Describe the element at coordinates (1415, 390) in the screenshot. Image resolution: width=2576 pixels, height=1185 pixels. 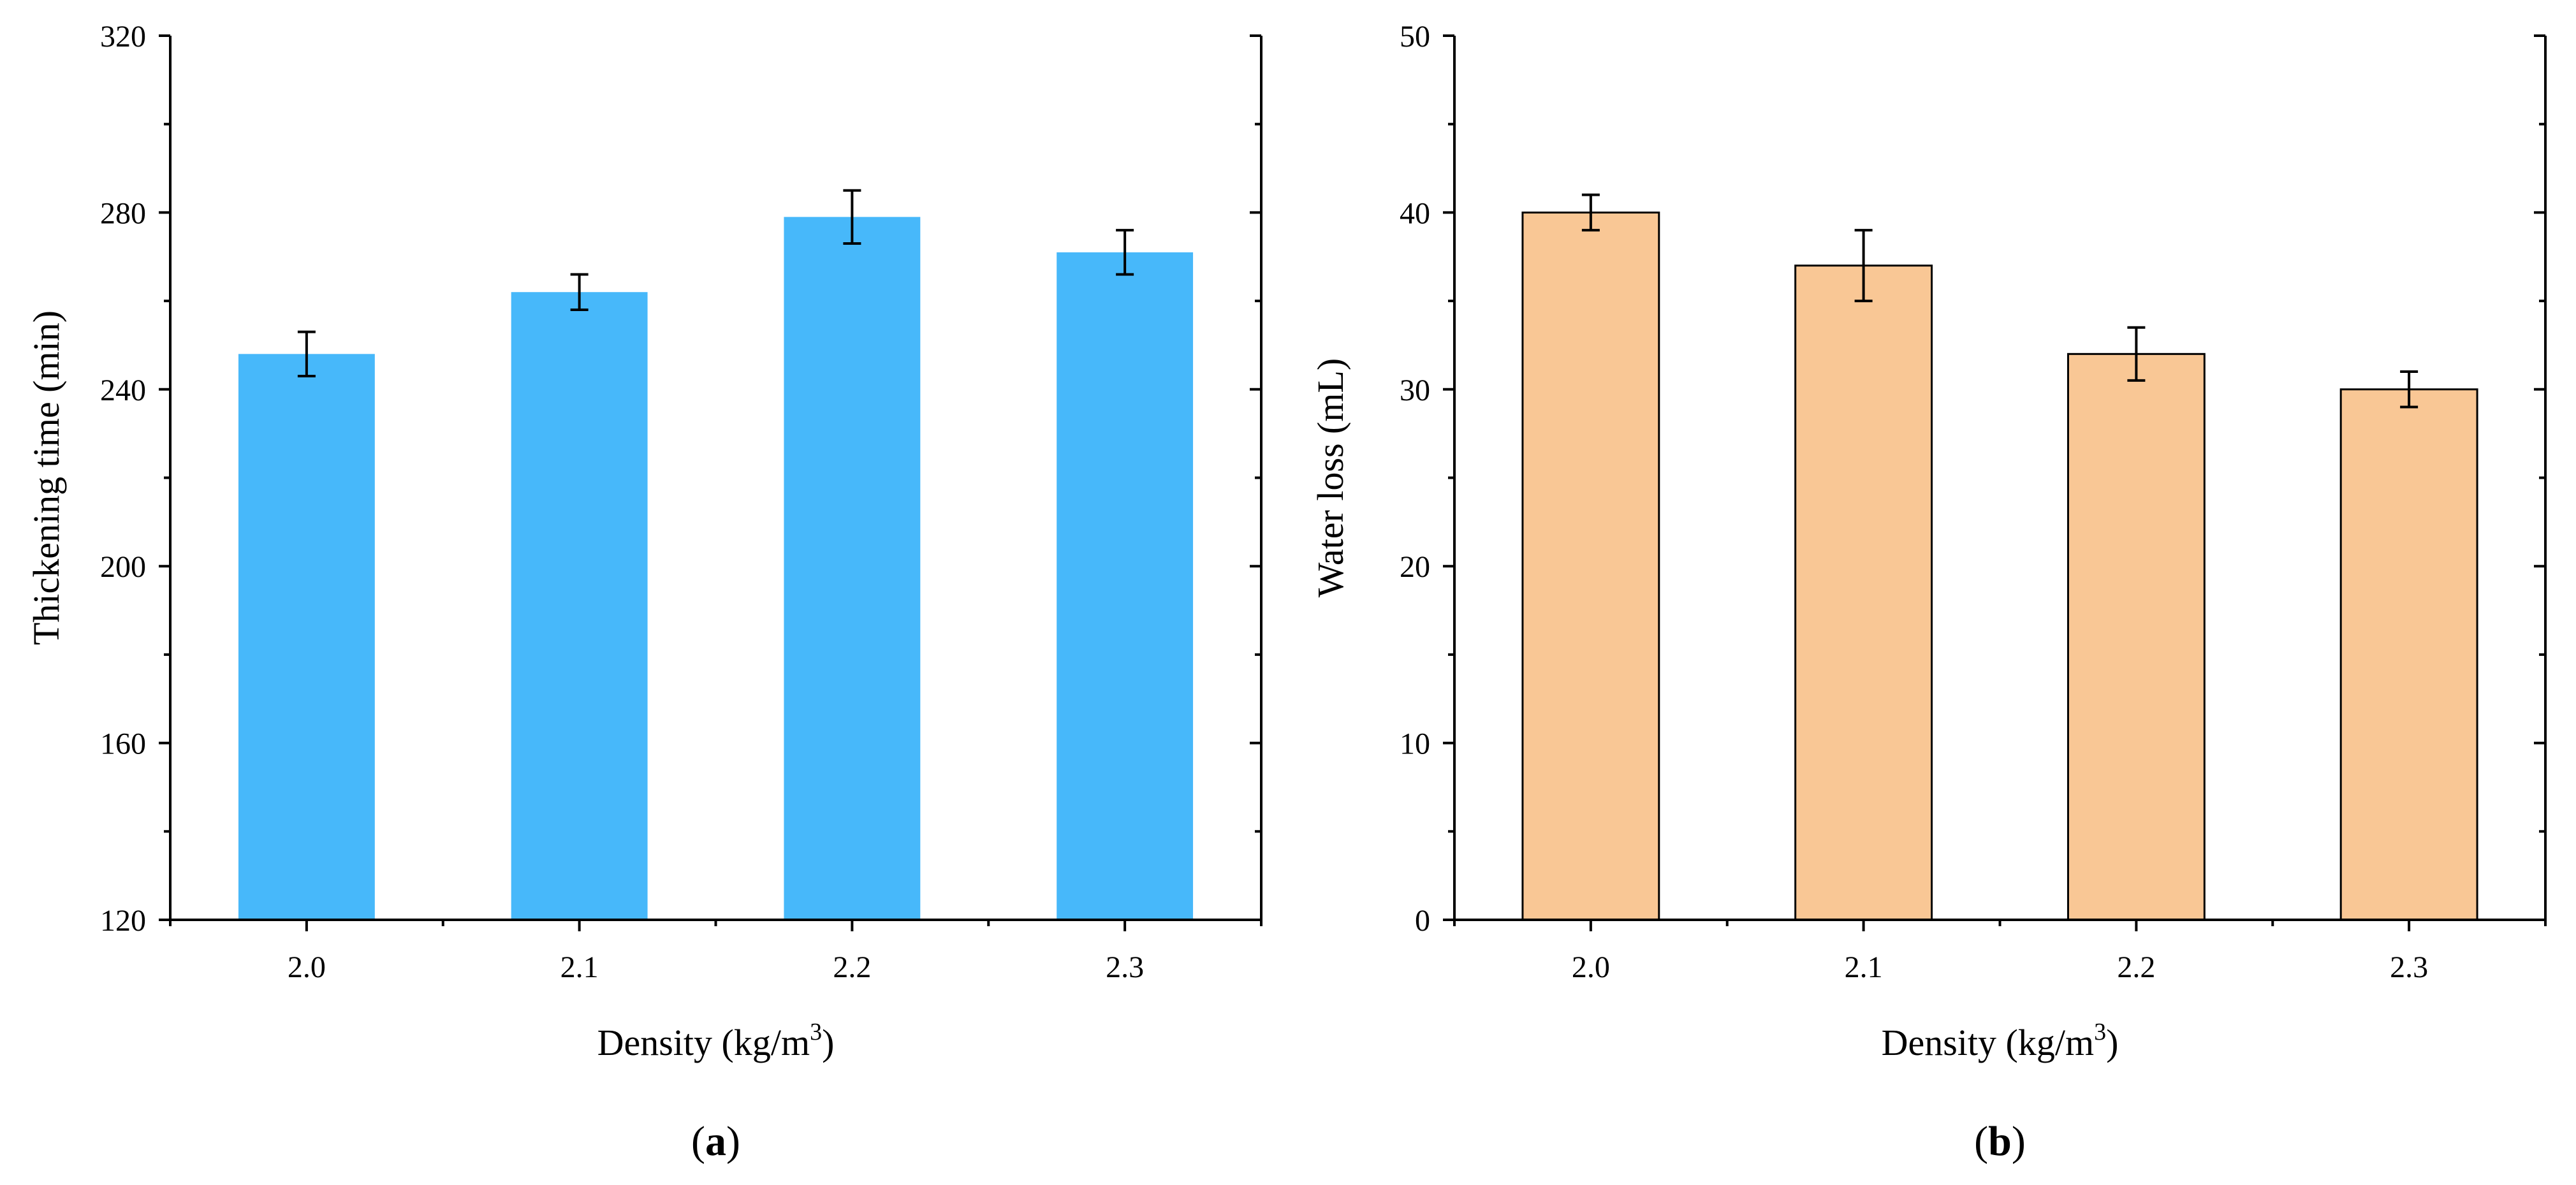
I see `y-tick-label: 30` at that location.